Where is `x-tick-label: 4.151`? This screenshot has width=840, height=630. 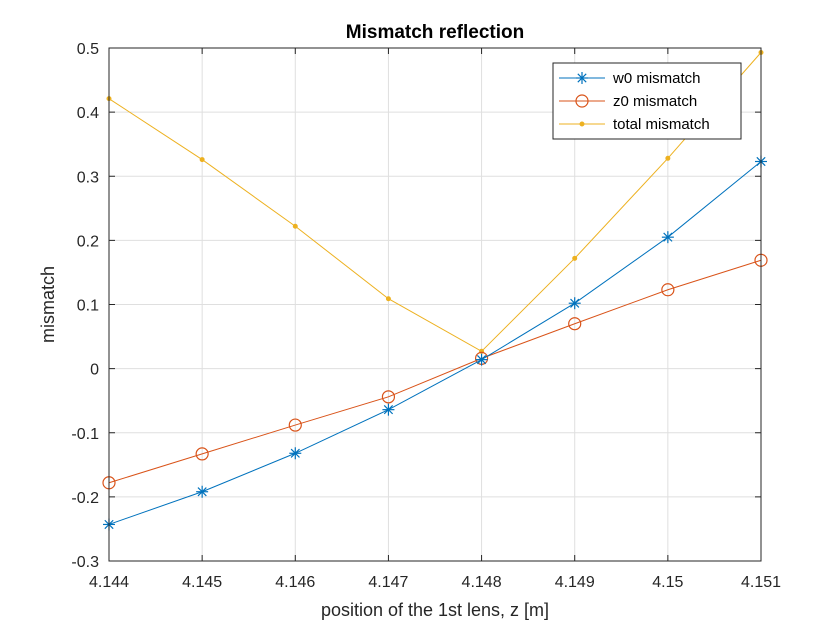
x-tick-label: 4.151 is located at coordinates (761, 582).